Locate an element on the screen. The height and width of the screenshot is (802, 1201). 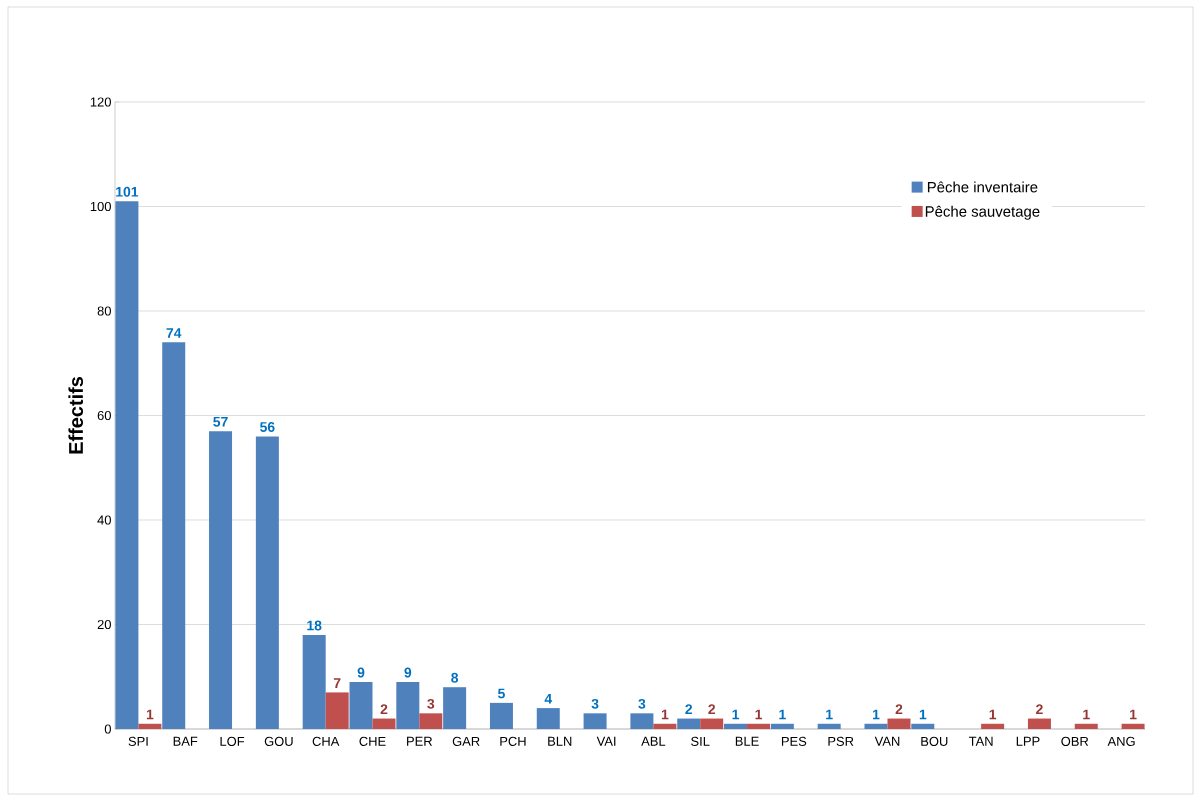
x-tick-label: CHE is located at coordinates (372, 741).